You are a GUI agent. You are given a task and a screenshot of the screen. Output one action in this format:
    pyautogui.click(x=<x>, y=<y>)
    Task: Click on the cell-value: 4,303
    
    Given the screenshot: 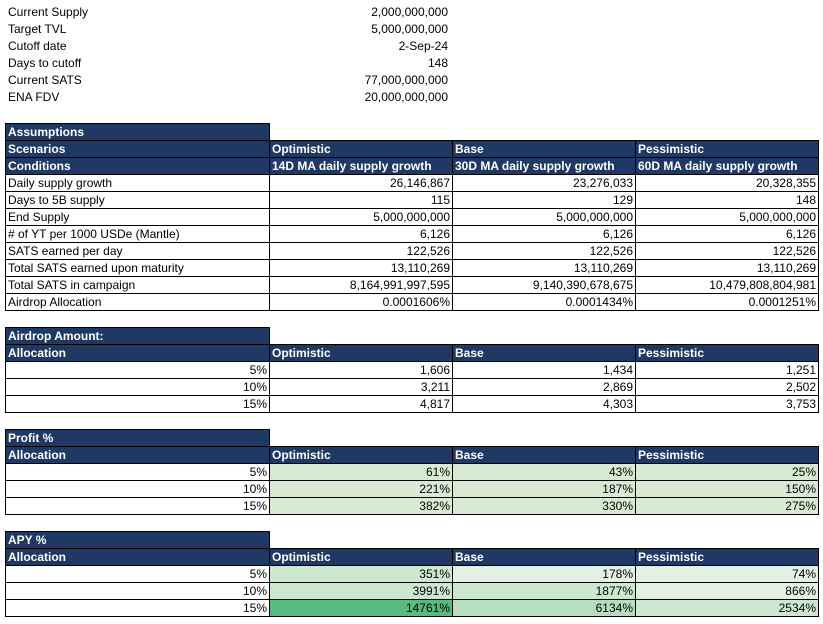 What is the action you would take?
    pyautogui.click(x=544, y=404)
    